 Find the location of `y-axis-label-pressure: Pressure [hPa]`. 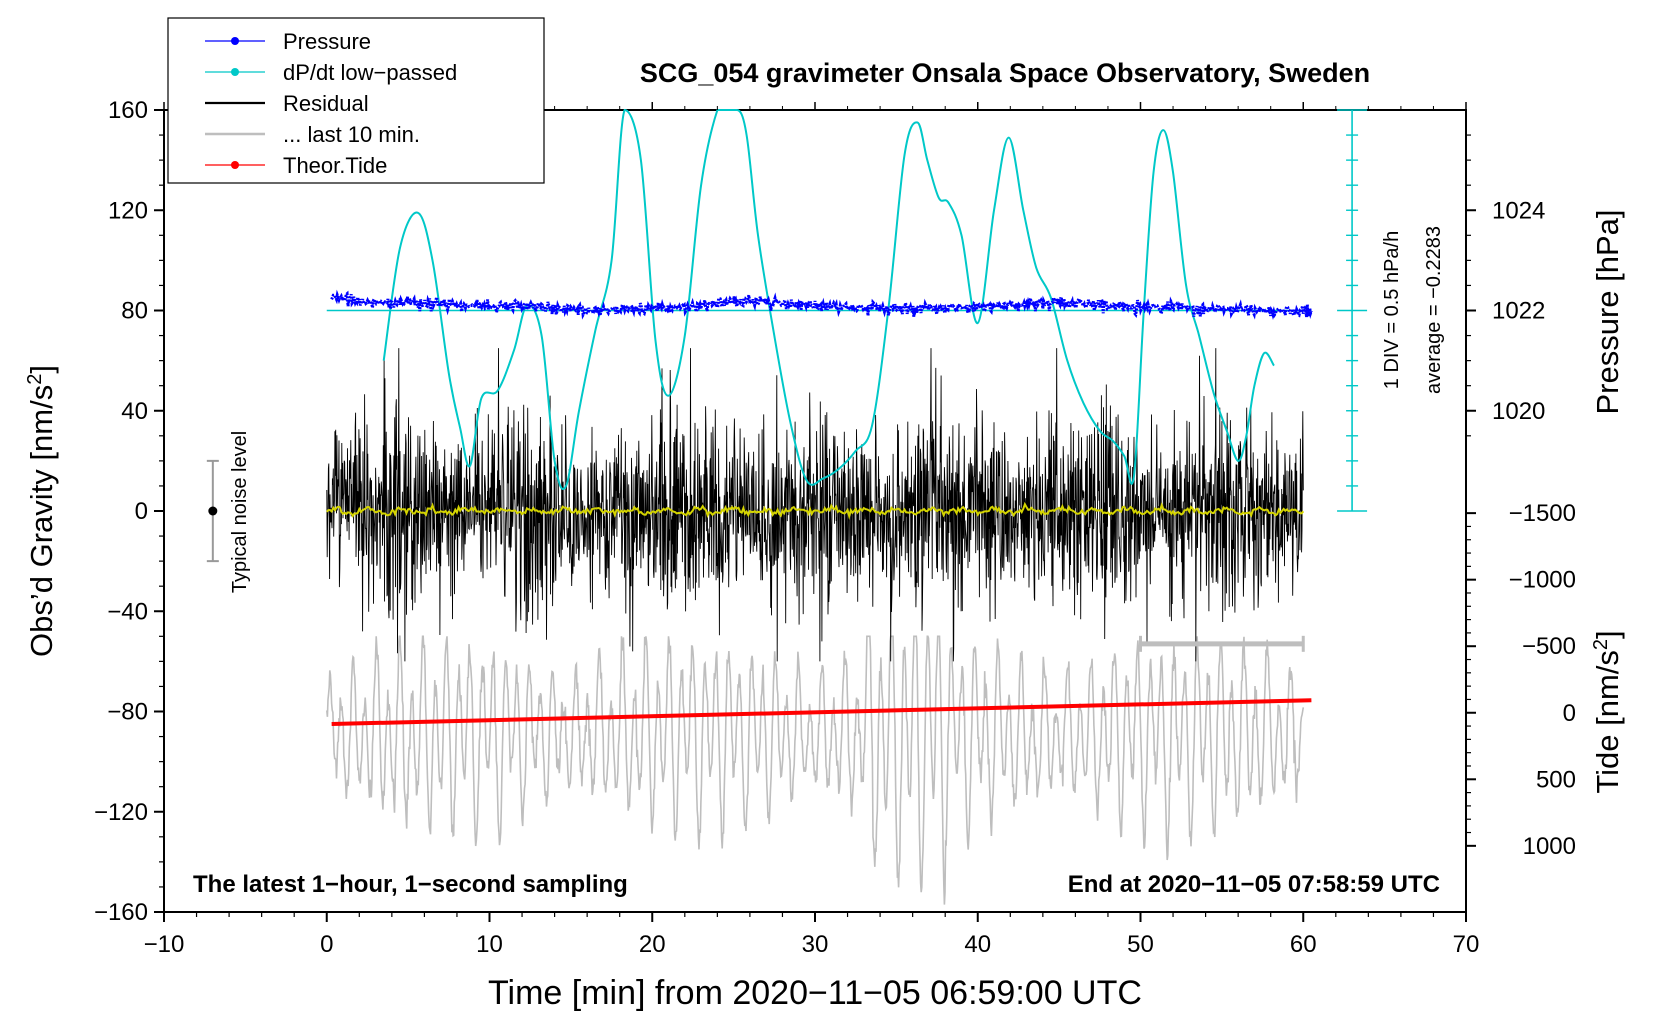

y-axis-label-pressure: Pressure [hPa] is located at coordinates (1607, 311).